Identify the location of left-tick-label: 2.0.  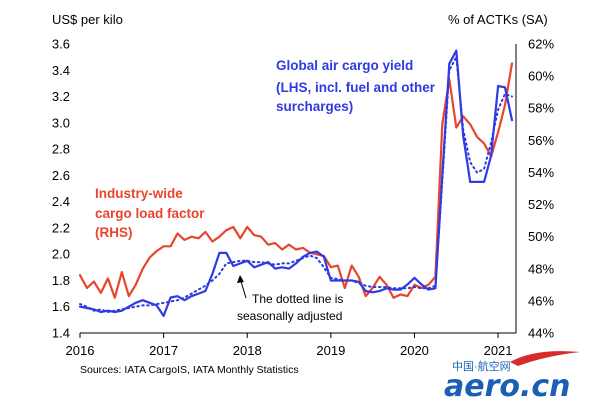
(61, 254).